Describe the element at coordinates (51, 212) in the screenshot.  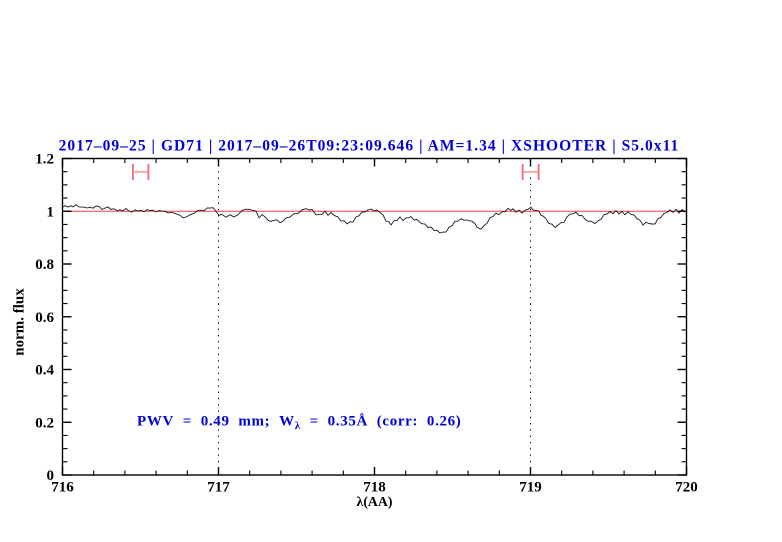
I see `svg-text: 1` at that location.